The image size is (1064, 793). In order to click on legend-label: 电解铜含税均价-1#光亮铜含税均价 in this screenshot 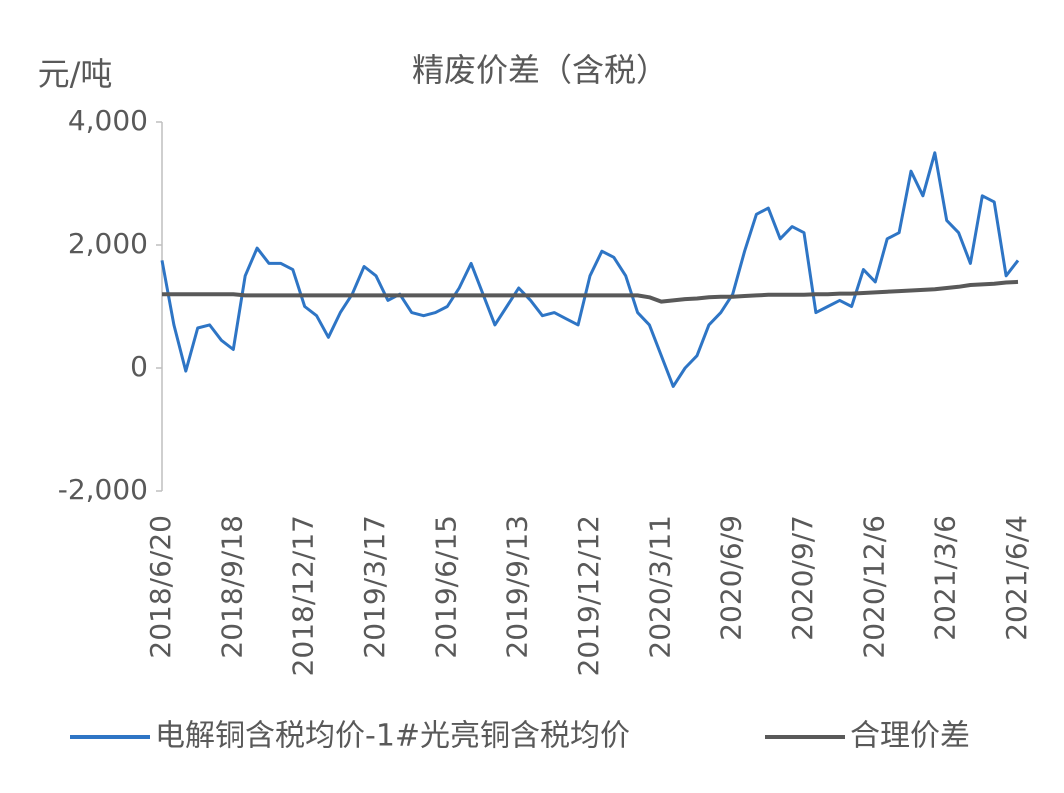, I will do `click(392, 736)`.